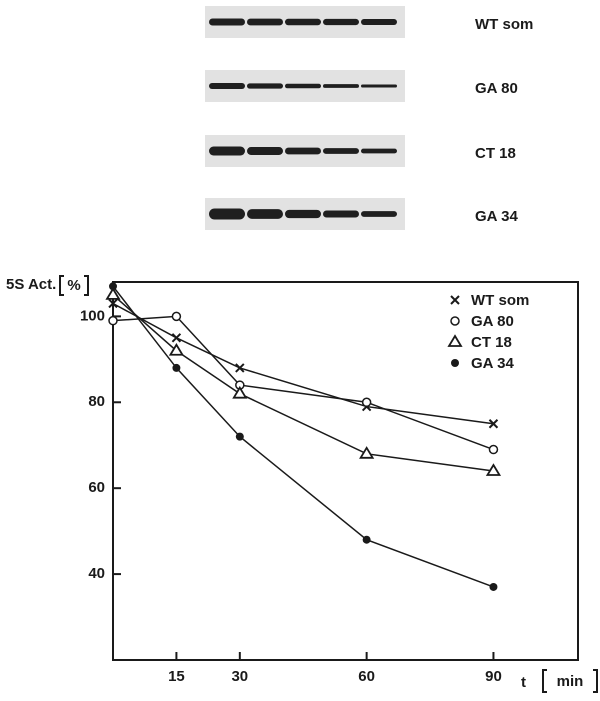  I want to click on y-axis-unit: %, so click(73, 285).